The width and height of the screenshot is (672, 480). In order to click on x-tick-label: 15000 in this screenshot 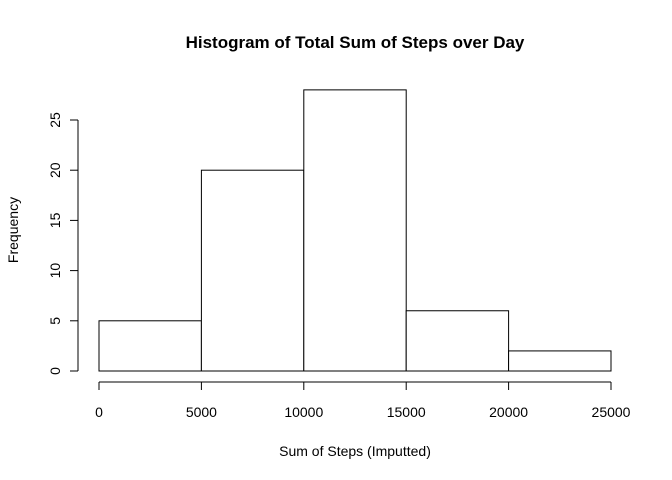, I will do `click(406, 412)`.